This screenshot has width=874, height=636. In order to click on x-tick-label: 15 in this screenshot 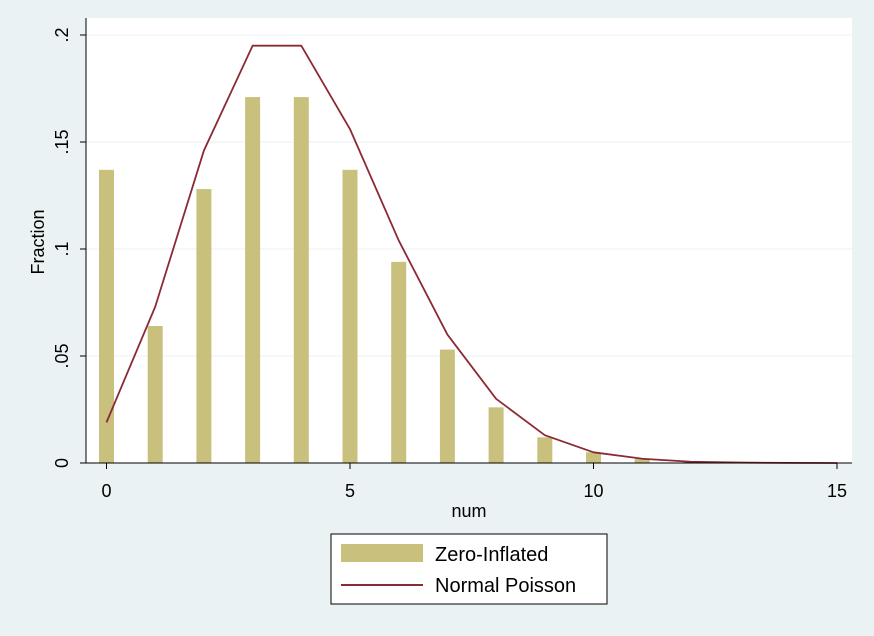, I will do `click(837, 491)`.